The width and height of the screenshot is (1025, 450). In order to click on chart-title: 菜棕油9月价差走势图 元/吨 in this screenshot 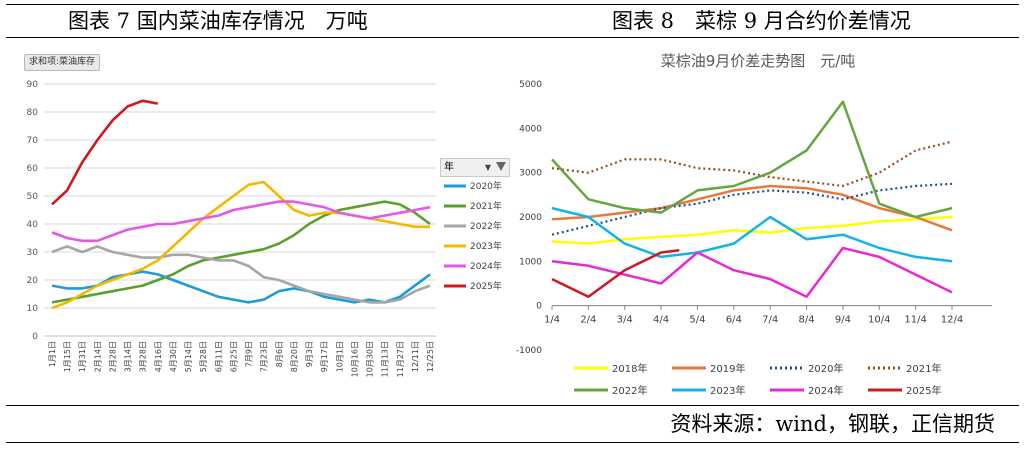, I will do `click(758, 61)`.